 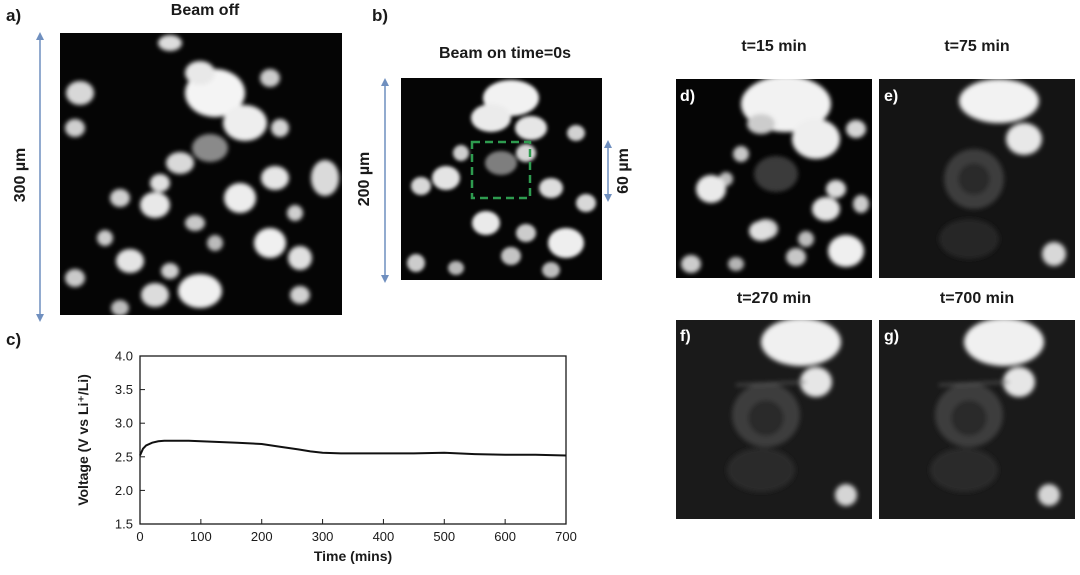 What do you see at coordinates (201, 536) in the screenshot?
I see `x-tick-label: 100` at bounding box center [201, 536].